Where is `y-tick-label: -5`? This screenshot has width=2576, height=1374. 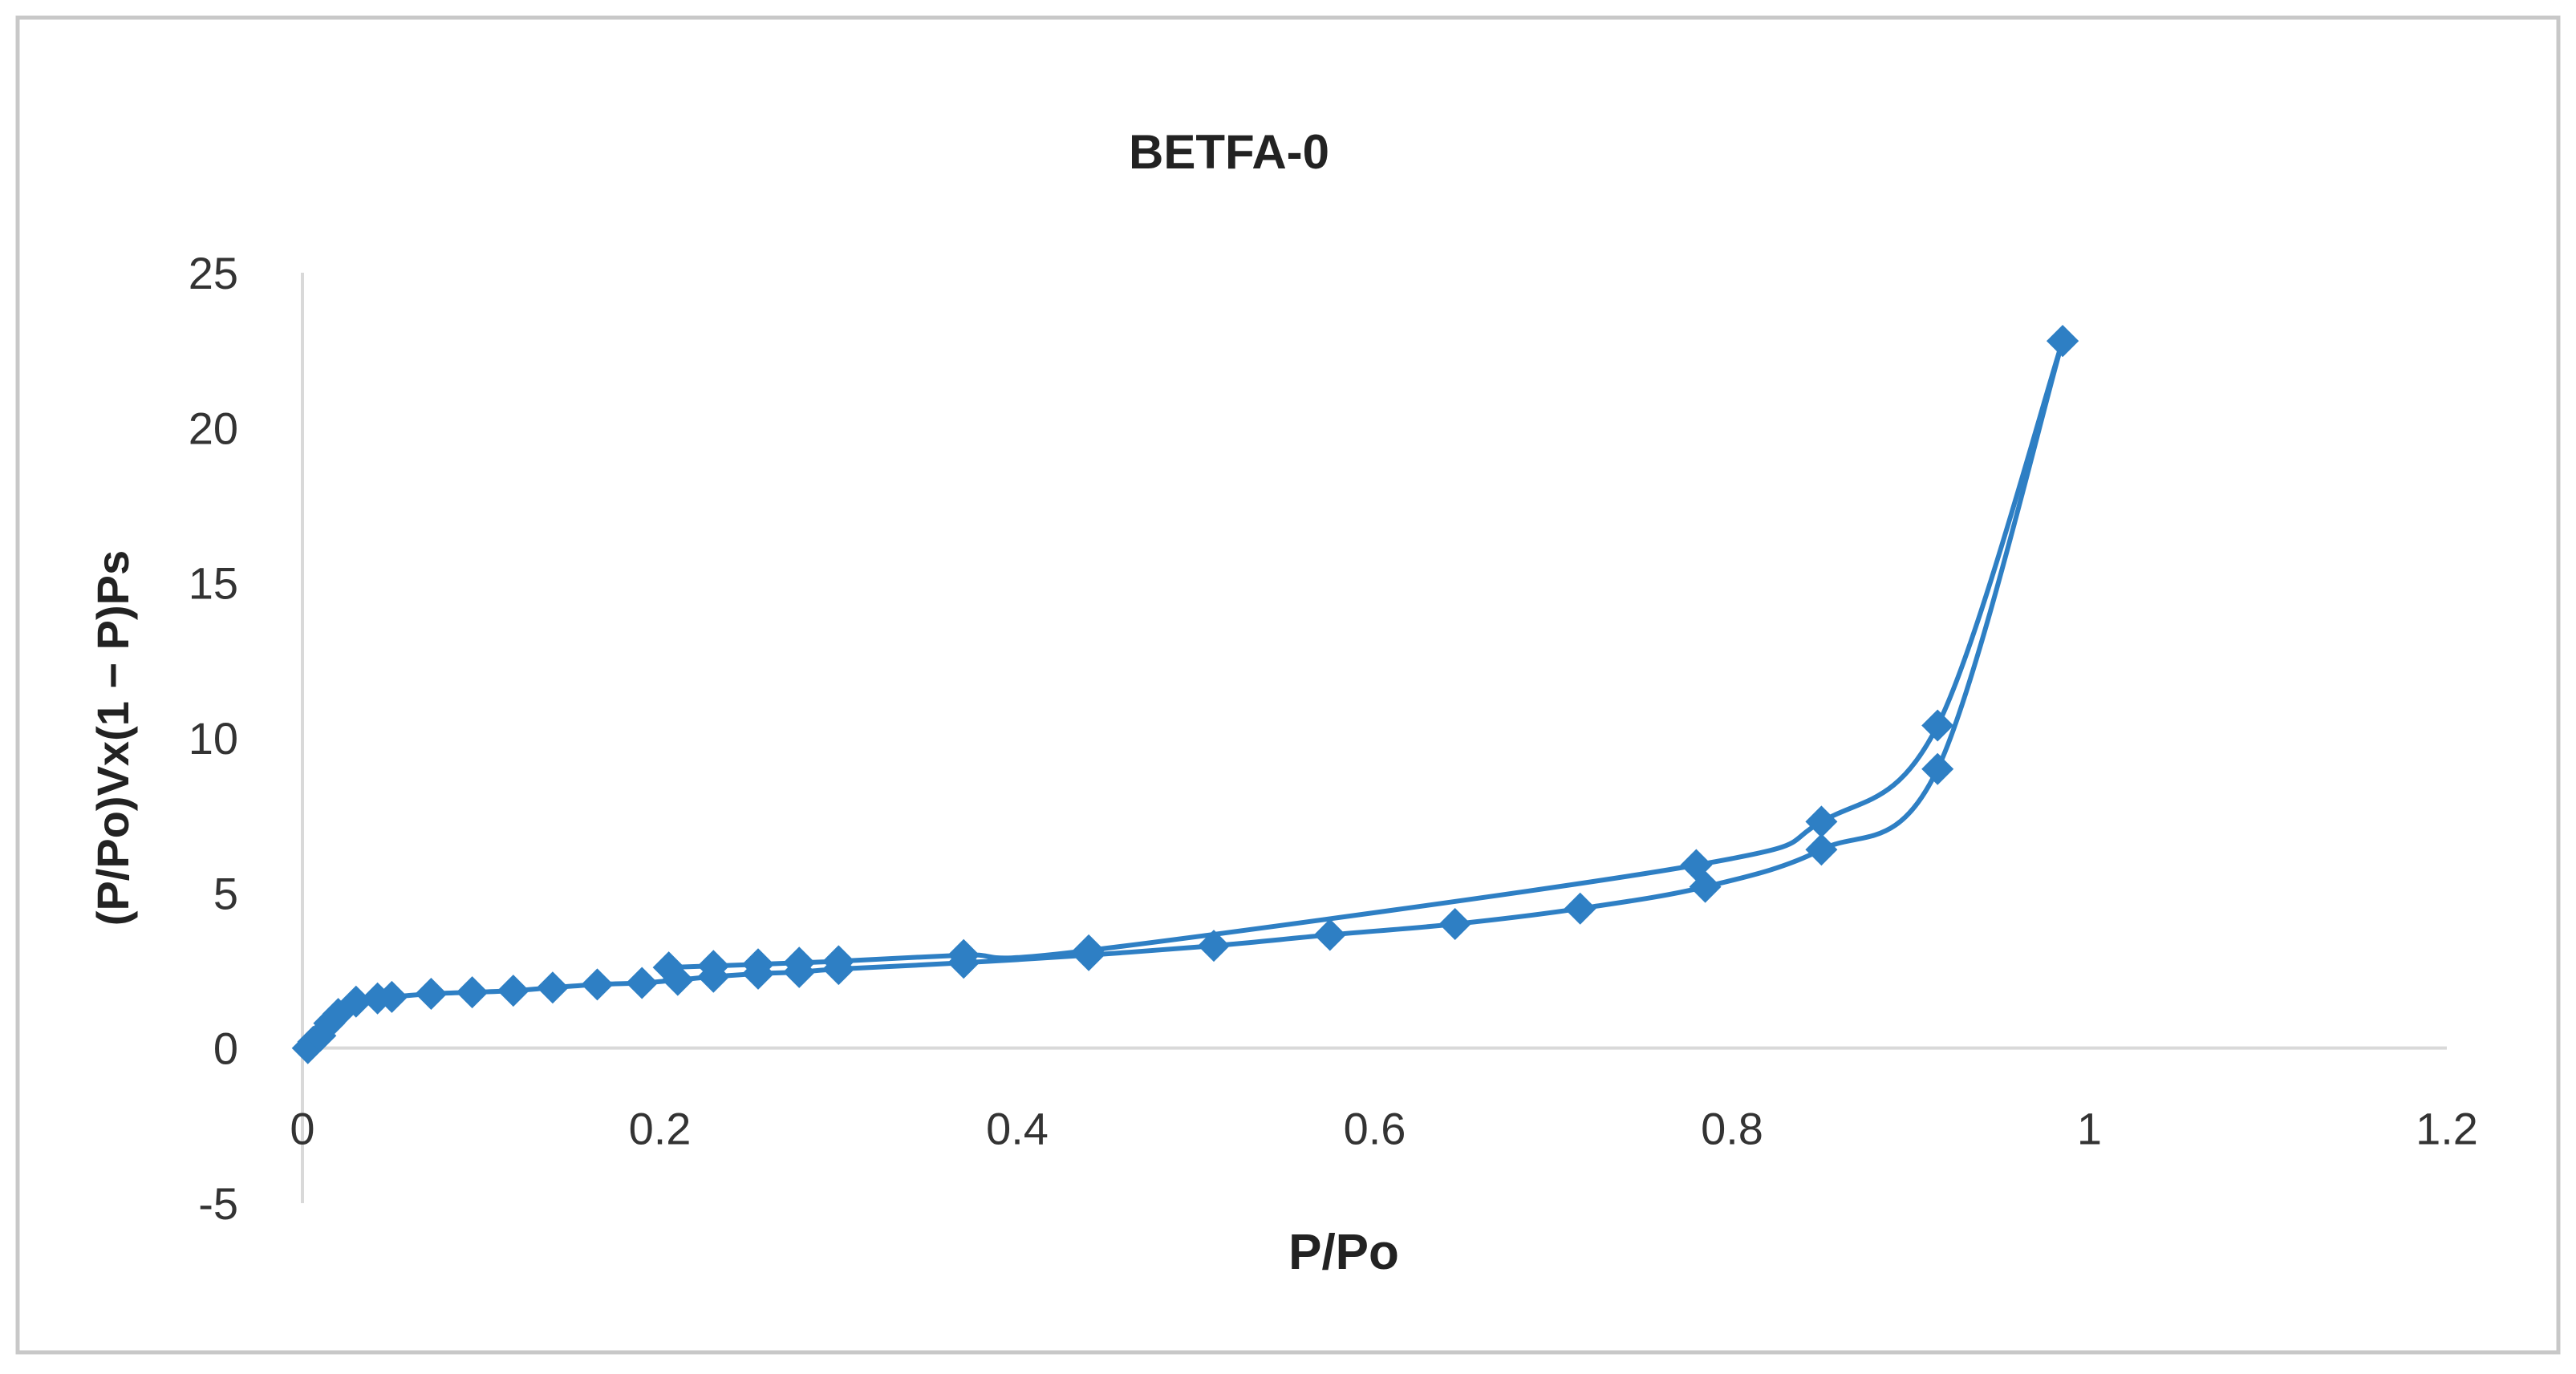 y-tick-label: -5 is located at coordinates (218, 1203).